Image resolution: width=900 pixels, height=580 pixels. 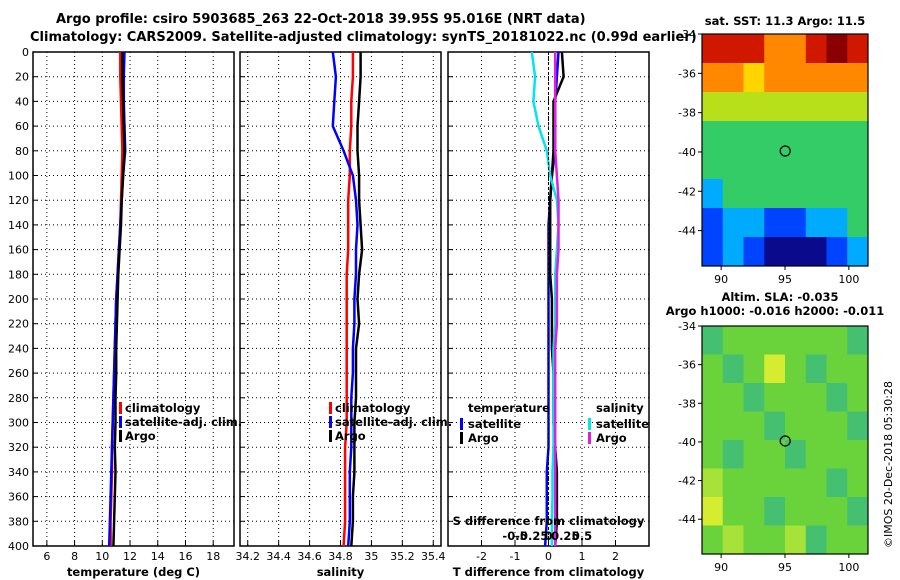 I want to click on map-title: Argo h1000: -0.016 h2000: -0.011, so click(x=775, y=311).